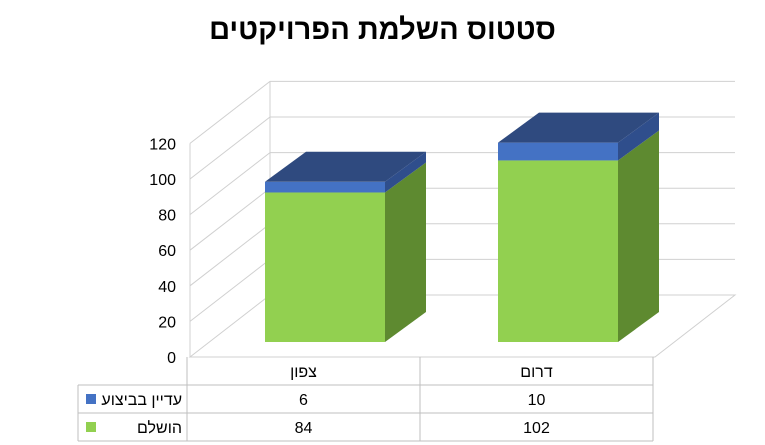  What do you see at coordinates (536, 428) in the screenshot?
I see `data-value: 102` at bounding box center [536, 428].